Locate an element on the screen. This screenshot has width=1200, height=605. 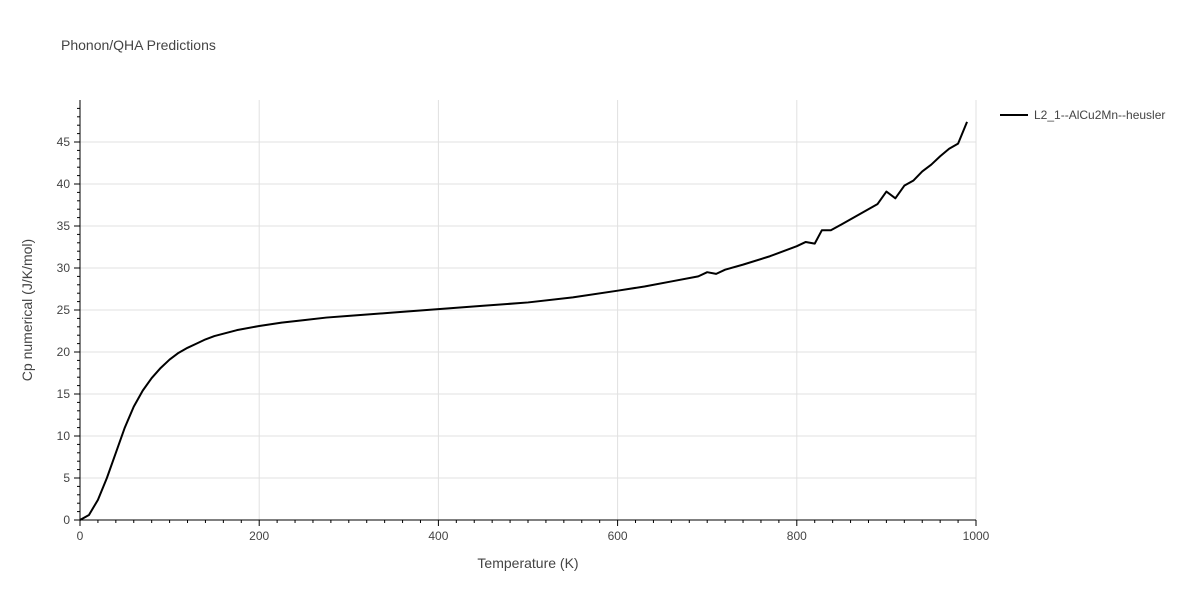
chart-title: Phonon/QHA Predictions is located at coordinates (138, 45).